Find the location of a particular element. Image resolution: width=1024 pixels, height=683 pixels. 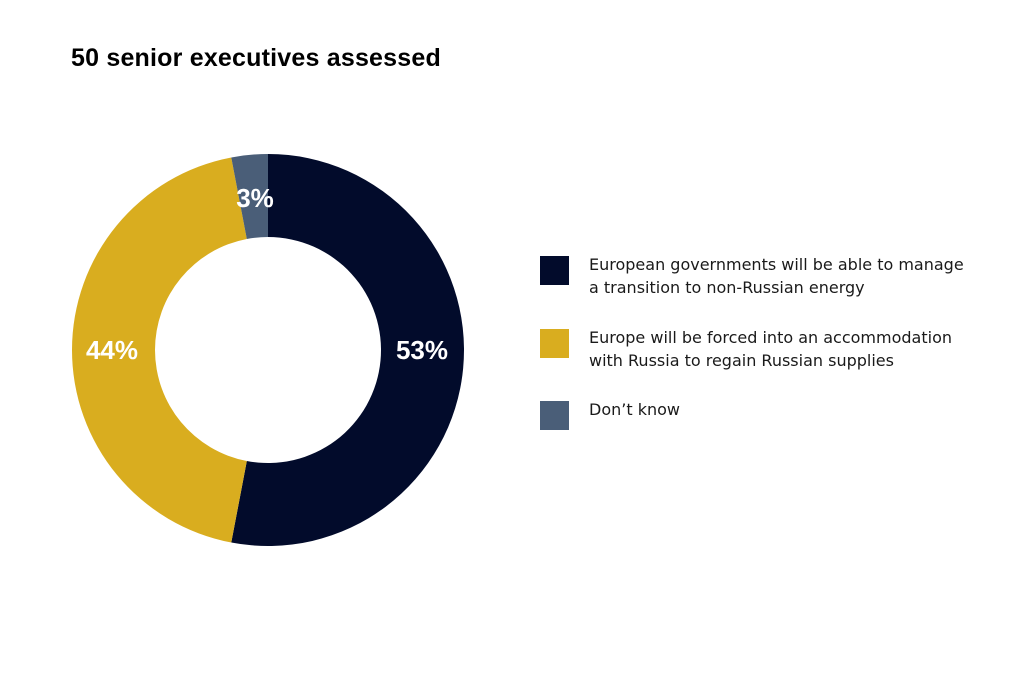

legend-line: Don’t know is located at coordinates (634, 409).